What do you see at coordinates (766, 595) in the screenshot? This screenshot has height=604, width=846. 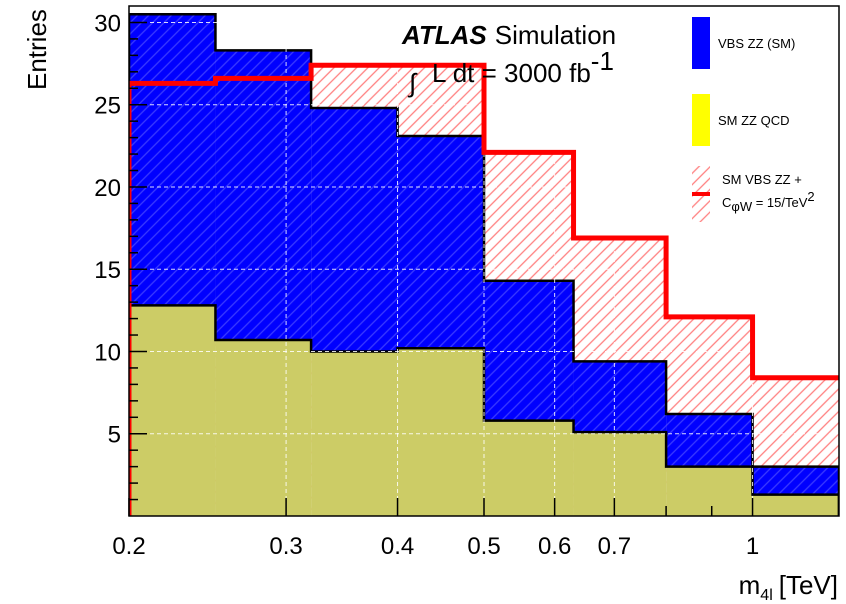 I see `x-axis-title-sub: 4l` at bounding box center [766, 595].